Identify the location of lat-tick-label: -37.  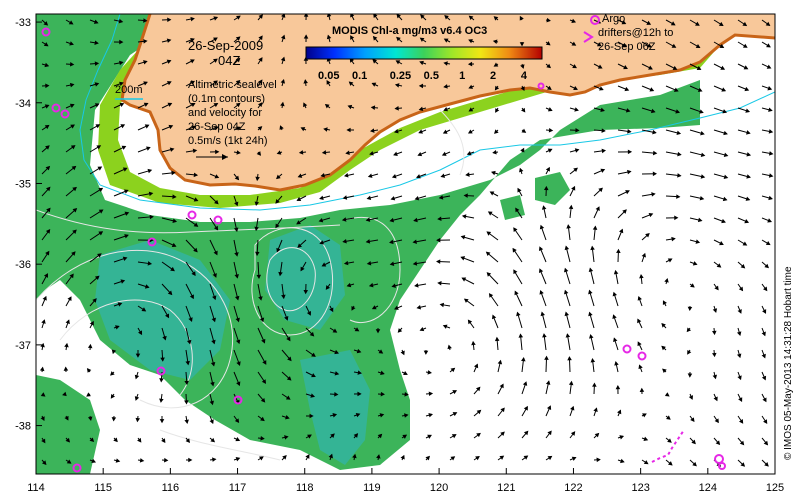
(23, 346).